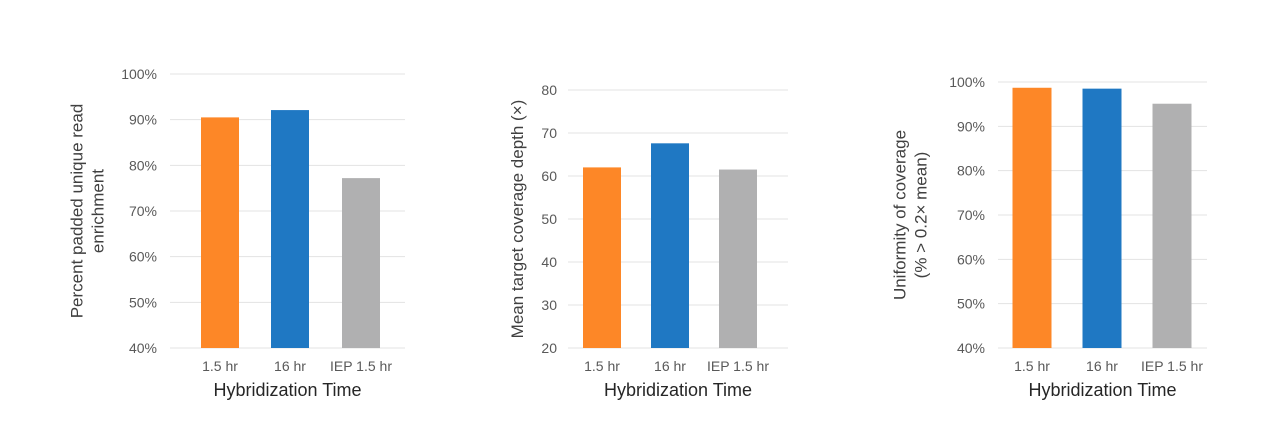  Describe the element at coordinates (549, 219) in the screenshot. I see `y-tick-label: 50` at that location.